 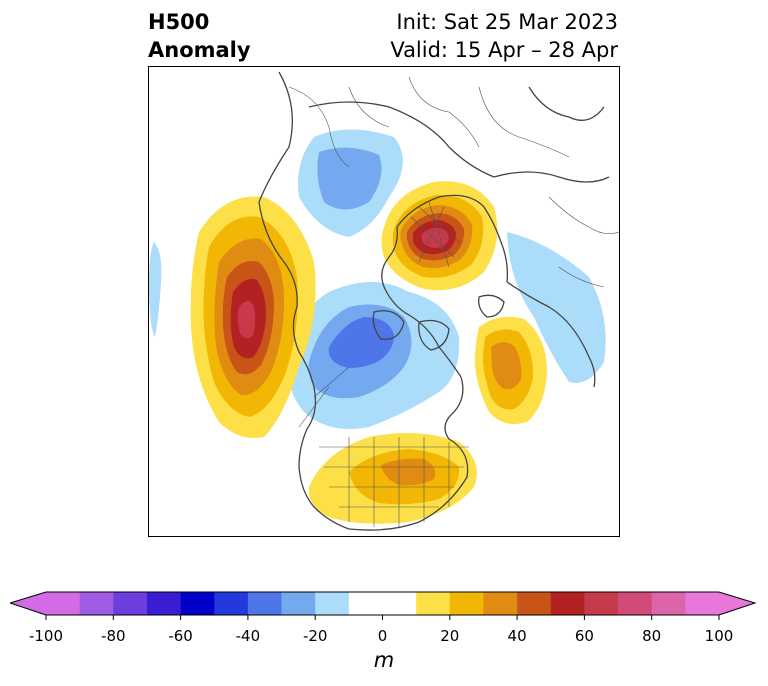 I want to click on valid-date-range: Valid: 15 Apr – 28 Apr, so click(x=504, y=50).